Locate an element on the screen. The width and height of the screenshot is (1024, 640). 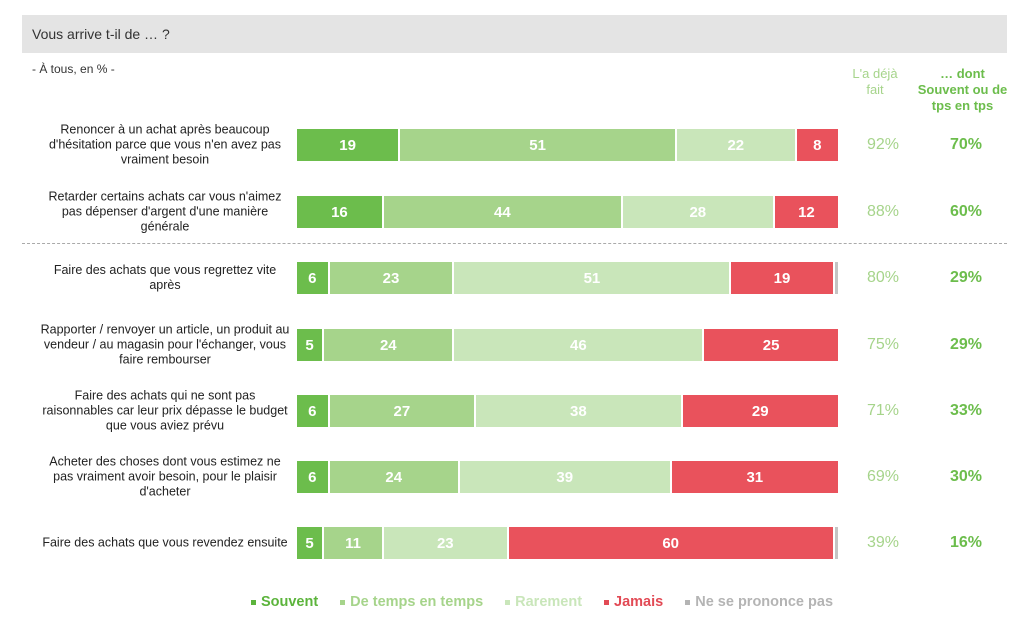
legend-label: Ne se prononce pas is located at coordinates (764, 602).